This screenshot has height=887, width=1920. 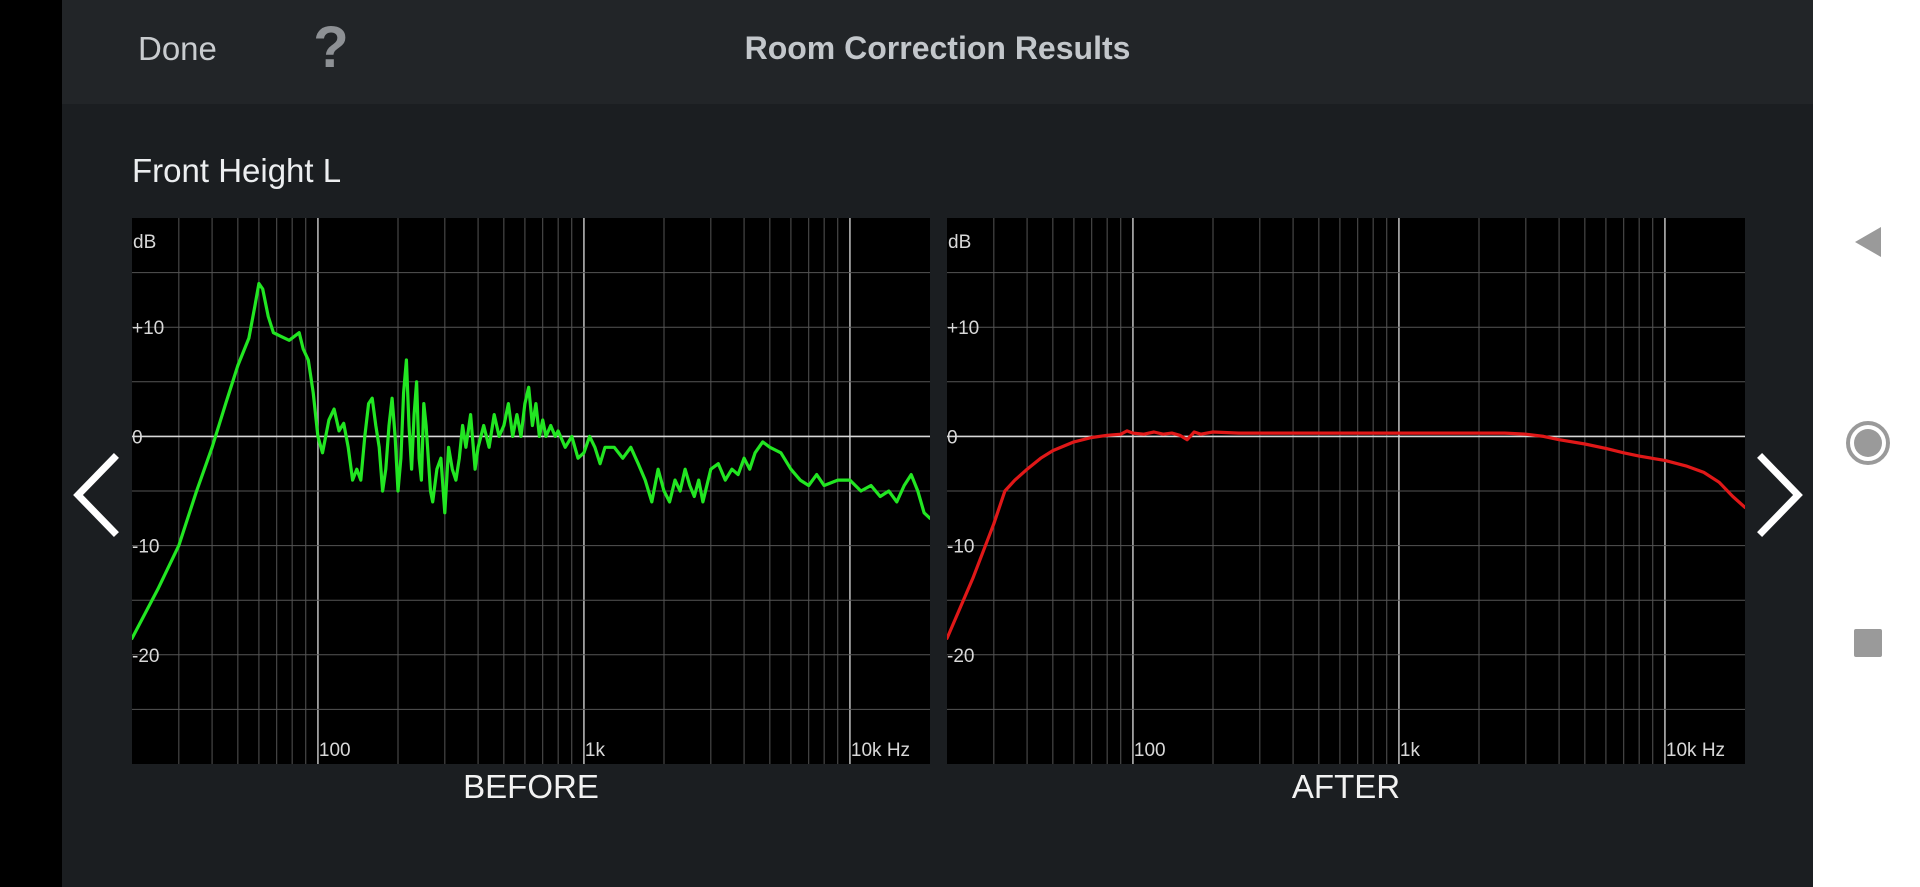 What do you see at coordinates (1695, 750) in the screenshot?
I see `after-x-tick-label: 10k Hz` at bounding box center [1695, 750].